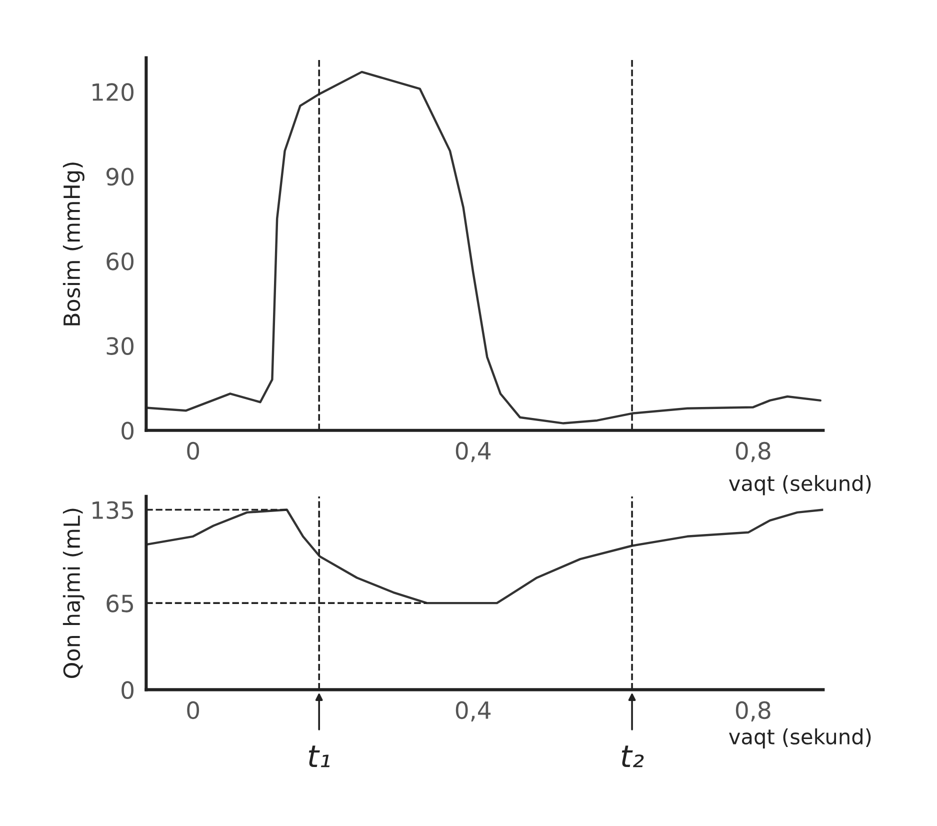  What do you see at coordinates (633, 757) in the screenshot?
I see `ref-line-label: t₂` at bounding box center [633, 757].